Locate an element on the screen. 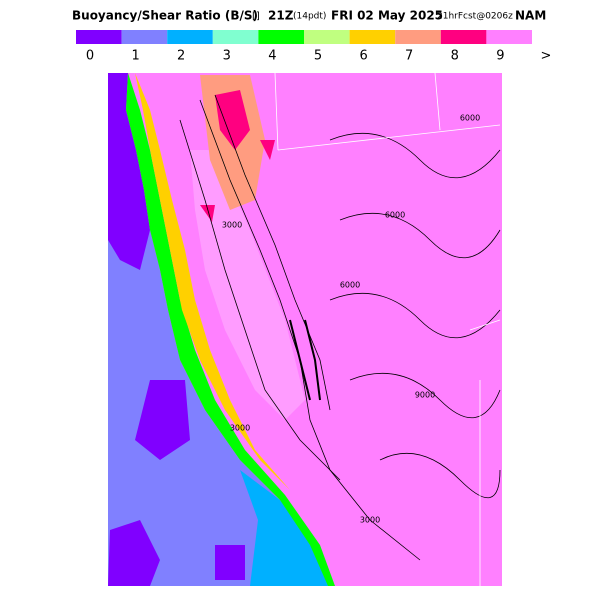 This screenshot has width=611, height=615. legend-label: 9 is located at coordinates (500, 56).